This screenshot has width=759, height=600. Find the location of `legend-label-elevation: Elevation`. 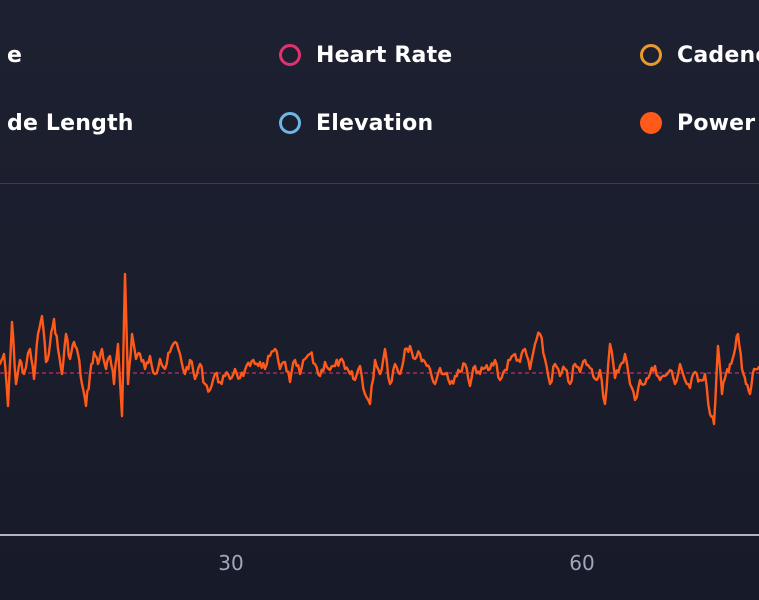

legend-label-elevation: Elevation is located at coordinates (375, 123).